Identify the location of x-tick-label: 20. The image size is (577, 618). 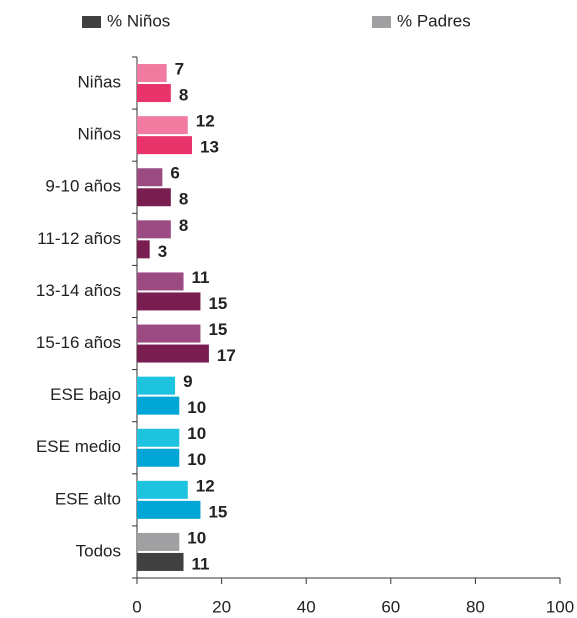
(221, 606).